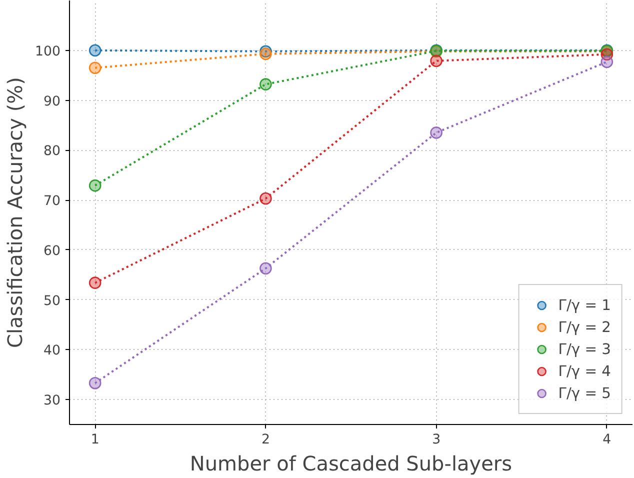 The width and height of the screenshot is (634, 478). Describe the element at coordinates (436, 440) in the screenshot. I see `x-tick-label: 3` at that location.